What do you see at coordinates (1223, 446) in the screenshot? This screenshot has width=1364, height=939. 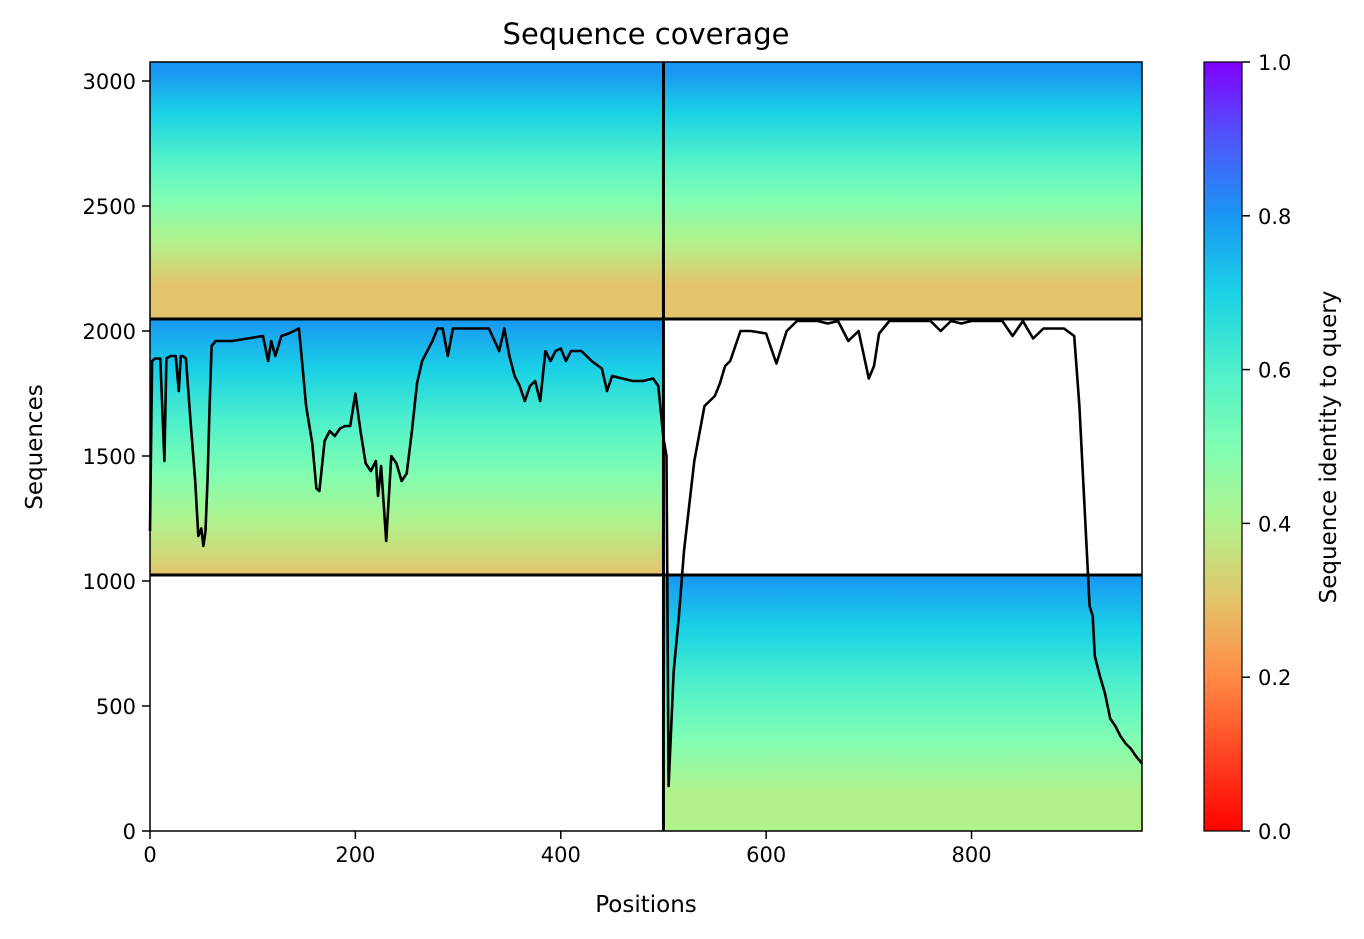 I see `colorbar` at bounding box center [1223, 446].